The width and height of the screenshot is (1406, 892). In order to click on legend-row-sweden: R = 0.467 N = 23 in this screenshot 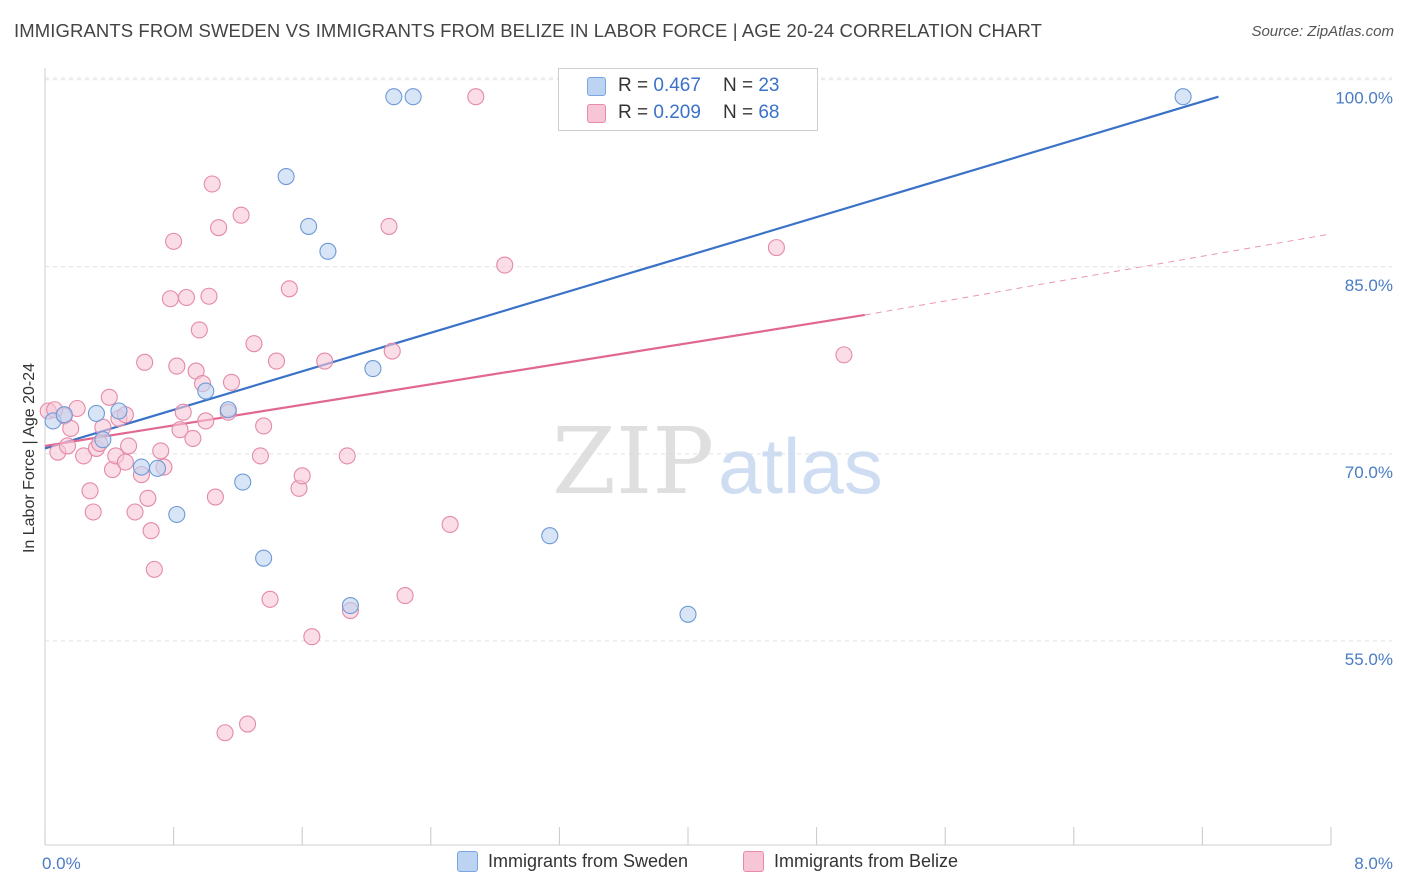, I will do `click(683, 86)`.